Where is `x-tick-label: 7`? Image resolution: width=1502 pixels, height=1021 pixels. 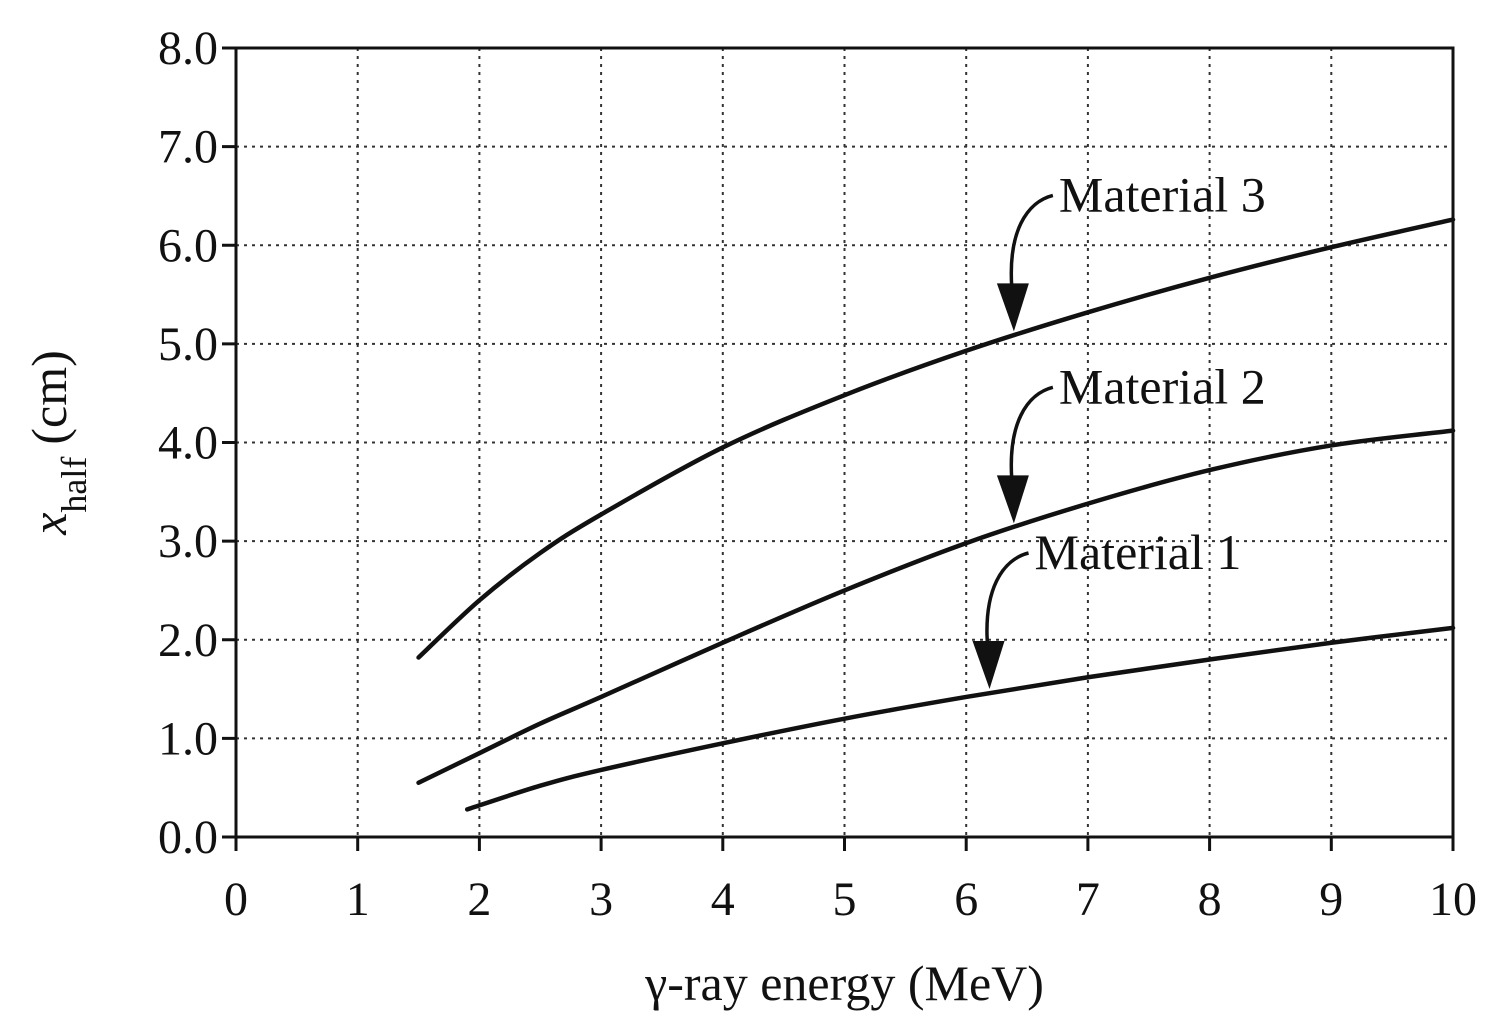
x-tick-label: 7 is located at coordinates (1088, 899).